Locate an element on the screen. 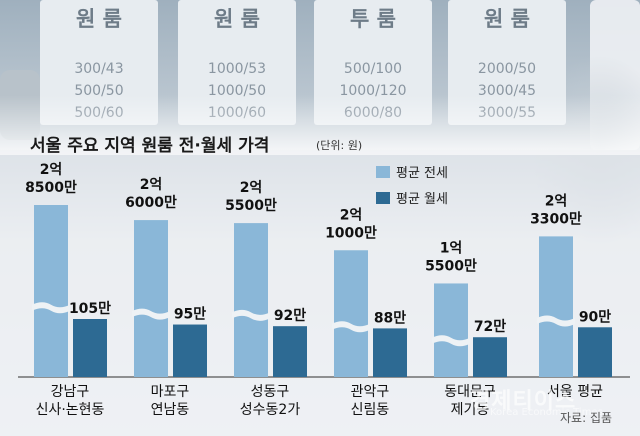 The image size is (640, 436). legend-item-jeonse: 평균 전세 is located at coordinates (412, 171).